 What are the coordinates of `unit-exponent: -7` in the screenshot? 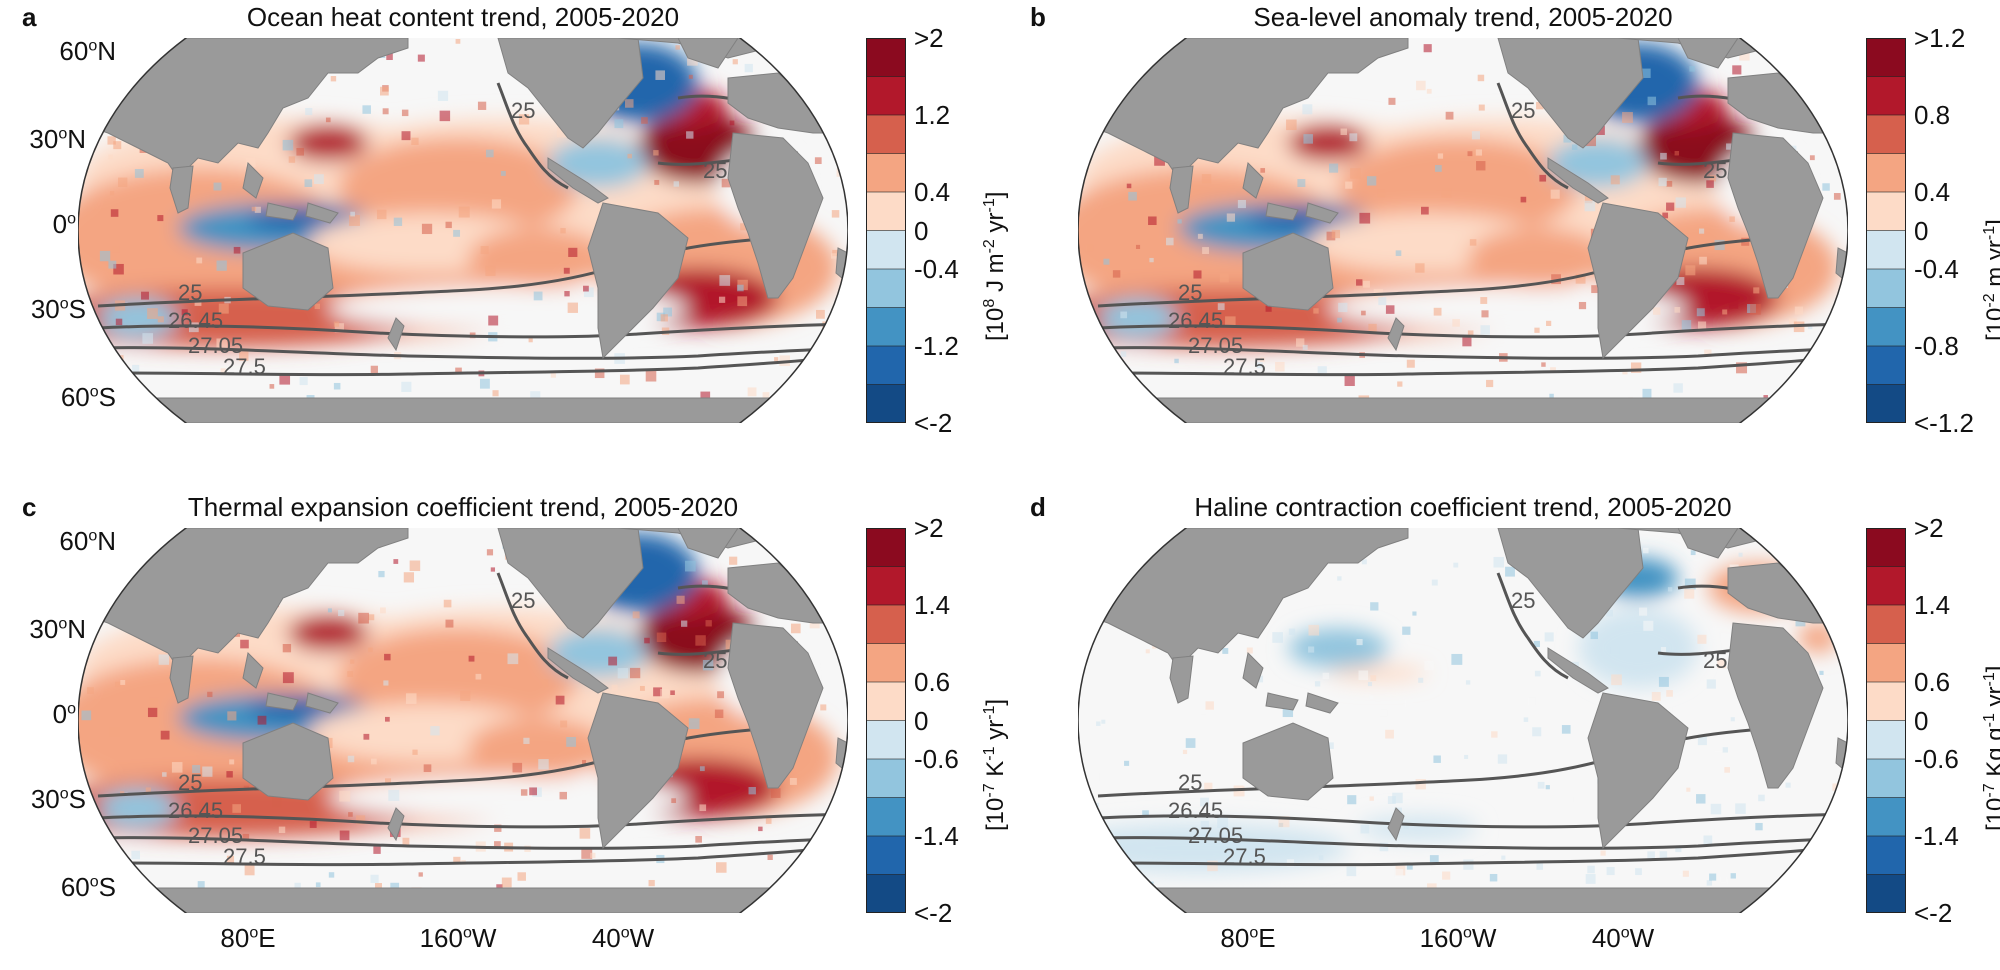 It's located at (989, 790).